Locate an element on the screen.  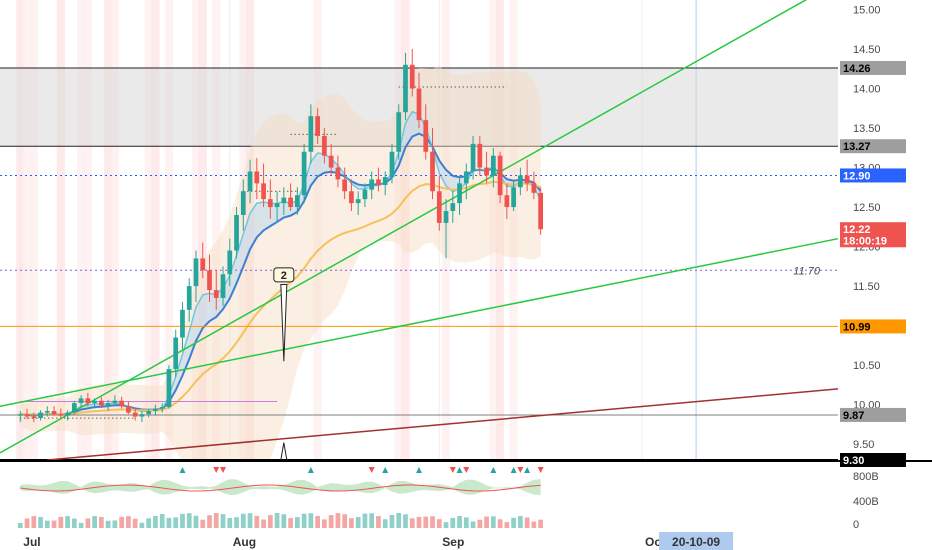
trendline-long is located at coordinates (443, 424).